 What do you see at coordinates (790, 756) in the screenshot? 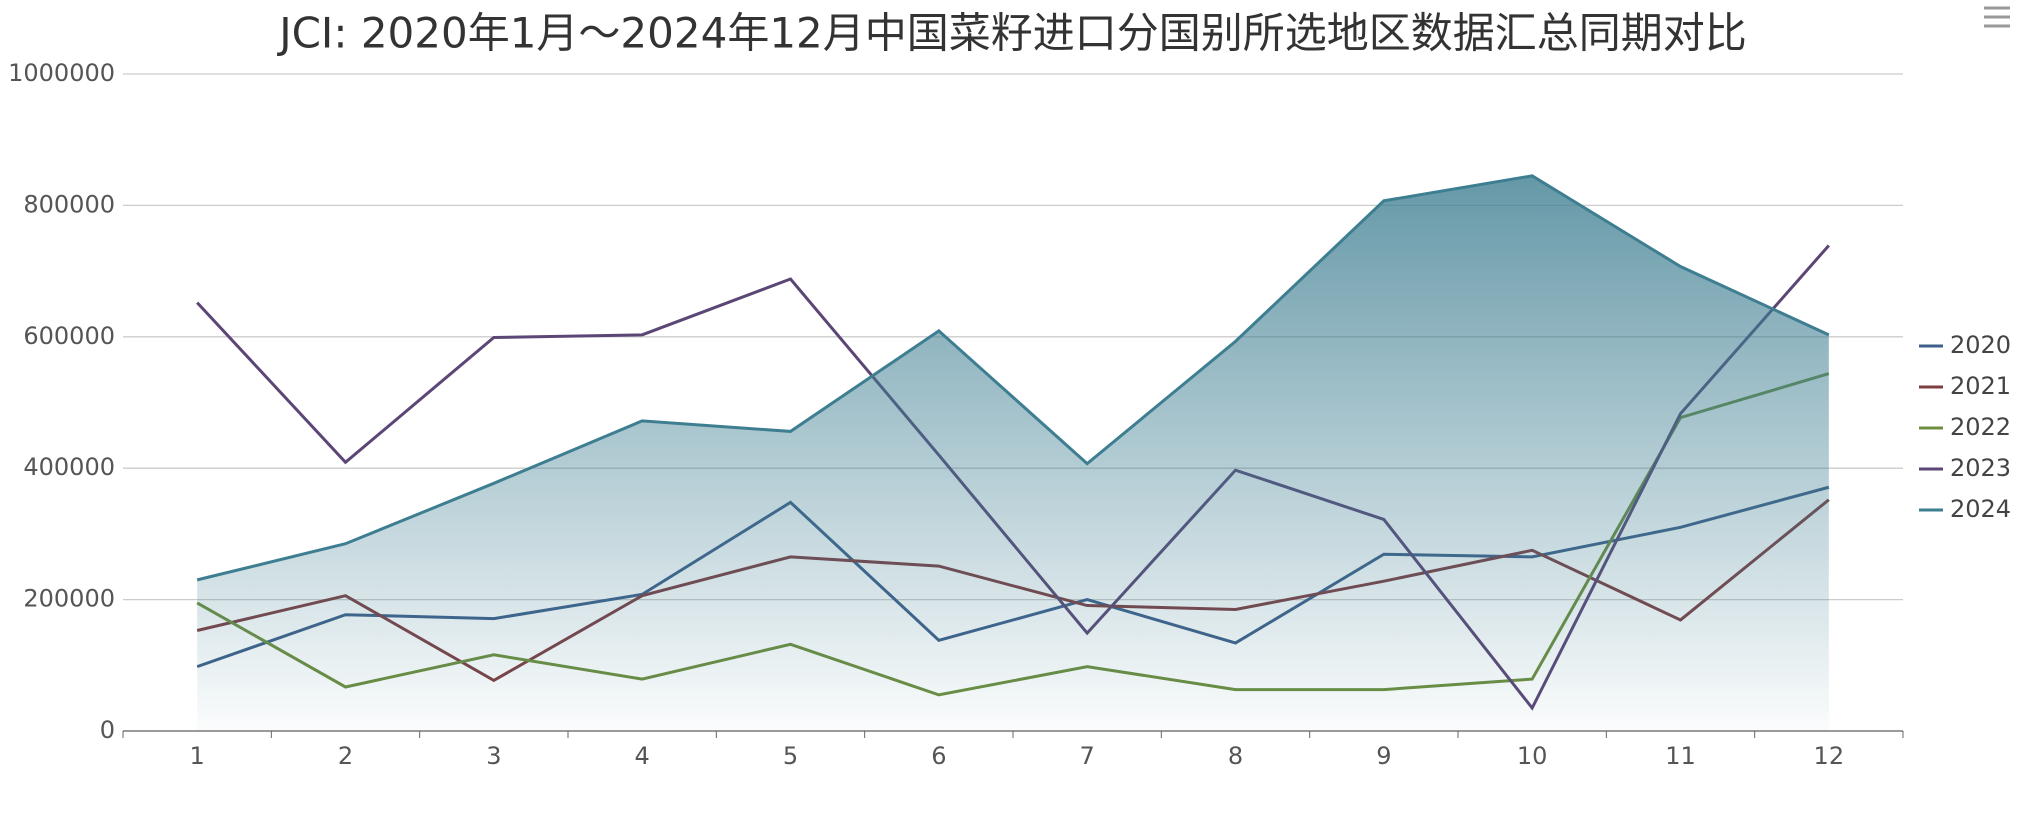
I see `x-tick-label: 5` at bounding box center [790, 756].